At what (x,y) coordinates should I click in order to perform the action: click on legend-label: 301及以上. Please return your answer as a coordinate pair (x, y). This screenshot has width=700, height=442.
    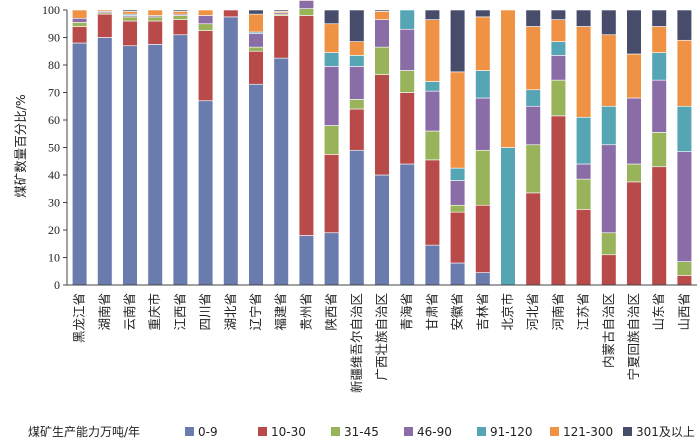
    Looking at the image, I should click on (665, 432).